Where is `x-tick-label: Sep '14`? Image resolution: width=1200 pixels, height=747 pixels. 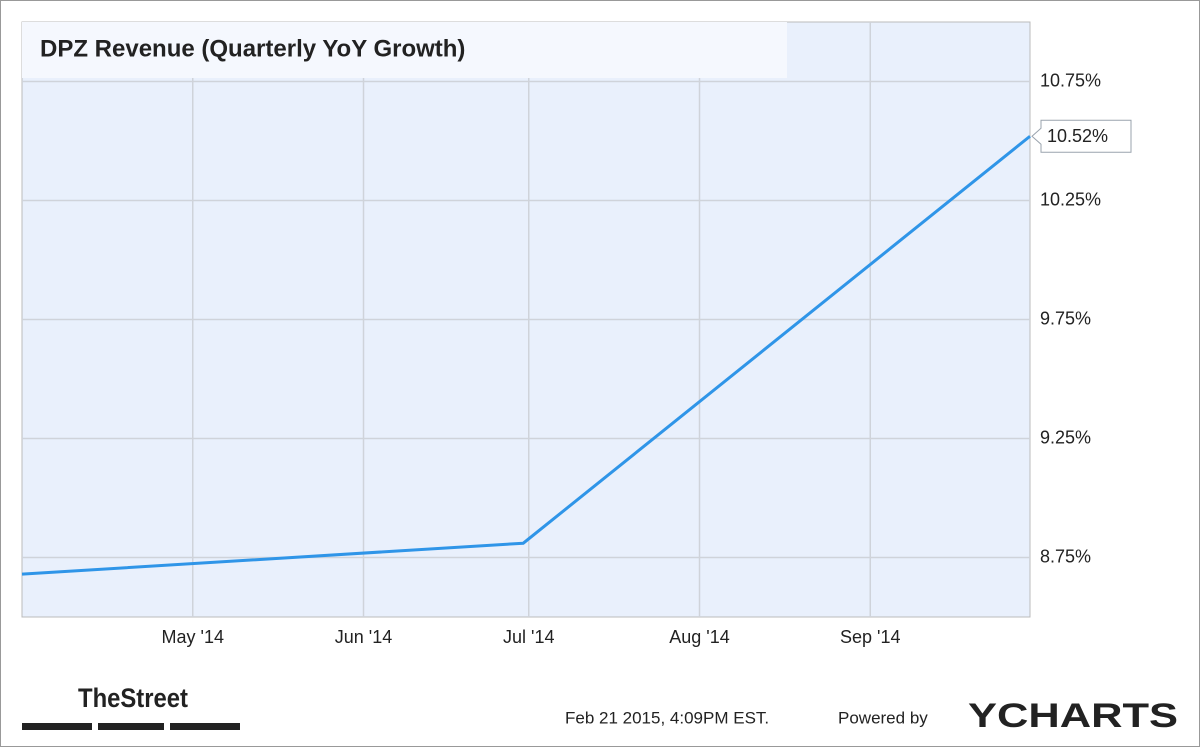
x-tick-label: Sep '14 is located at coordinates (870, 637).